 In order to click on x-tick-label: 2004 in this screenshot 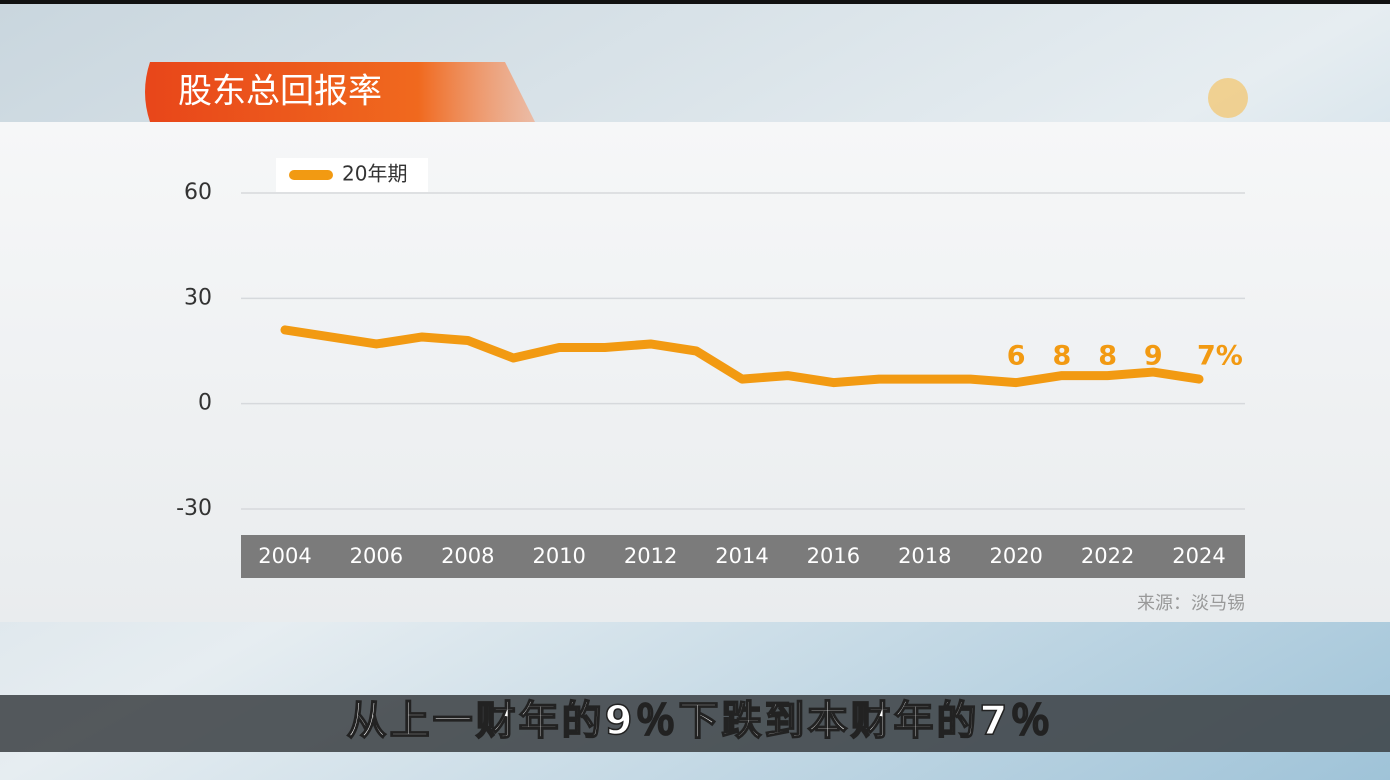, I will do `click(284, 556)`.